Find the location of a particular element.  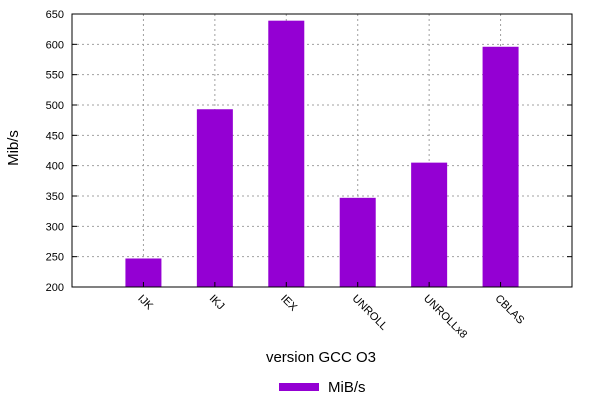

bar-cblas is located at coordinates (500, 167).